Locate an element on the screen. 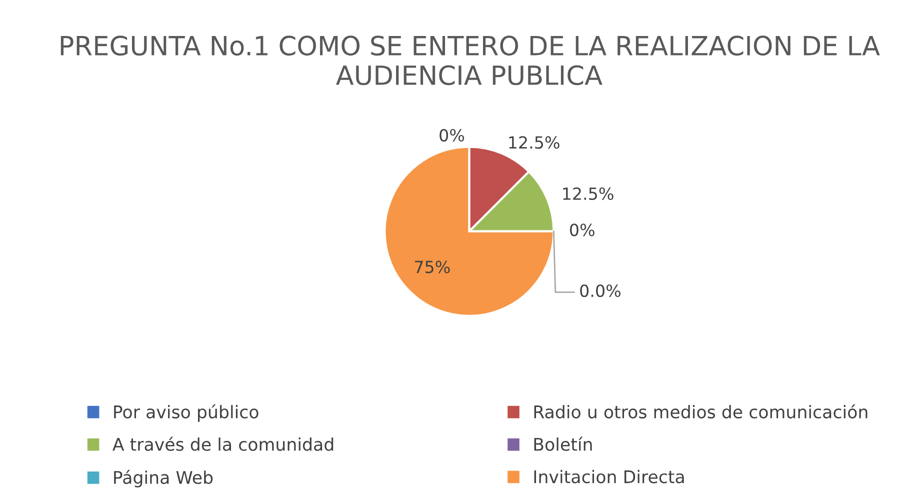 Image resolution: width=920 pixels, height=503 pixels. legend-label: Por aviso público is located at coordinates (186, 413).